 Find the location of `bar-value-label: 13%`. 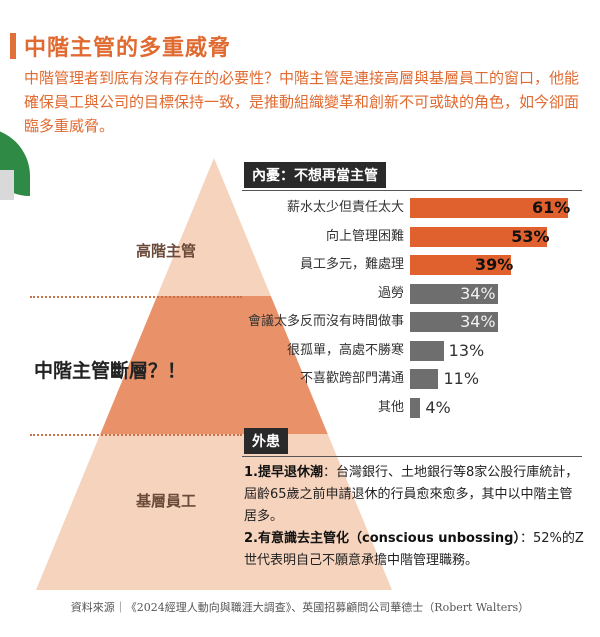

bar-value-label: 13% is located at coordinates (466, 350).